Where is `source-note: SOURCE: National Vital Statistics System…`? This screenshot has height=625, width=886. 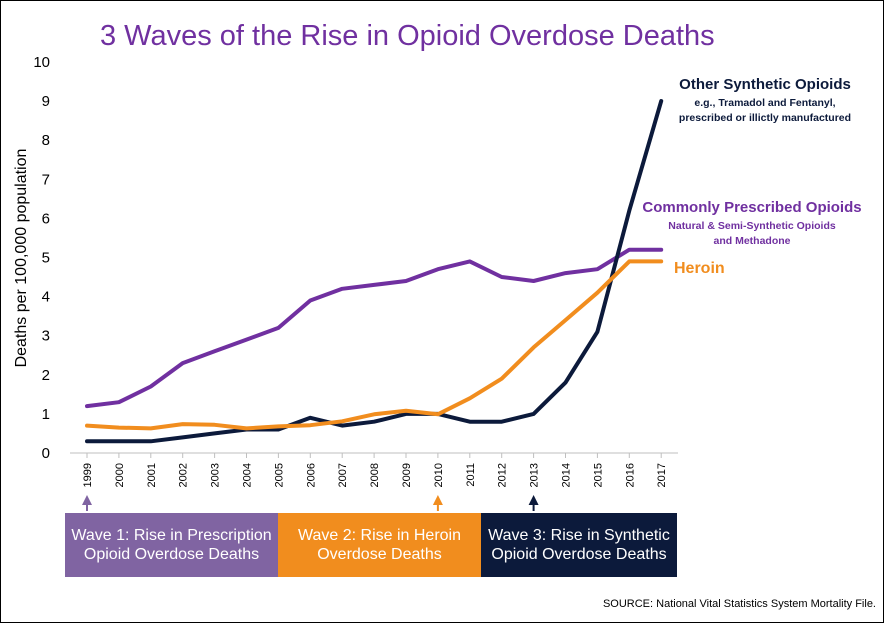 source-note: SOURCE: National Vital Statistics System… is located at coordinates (739, 604).